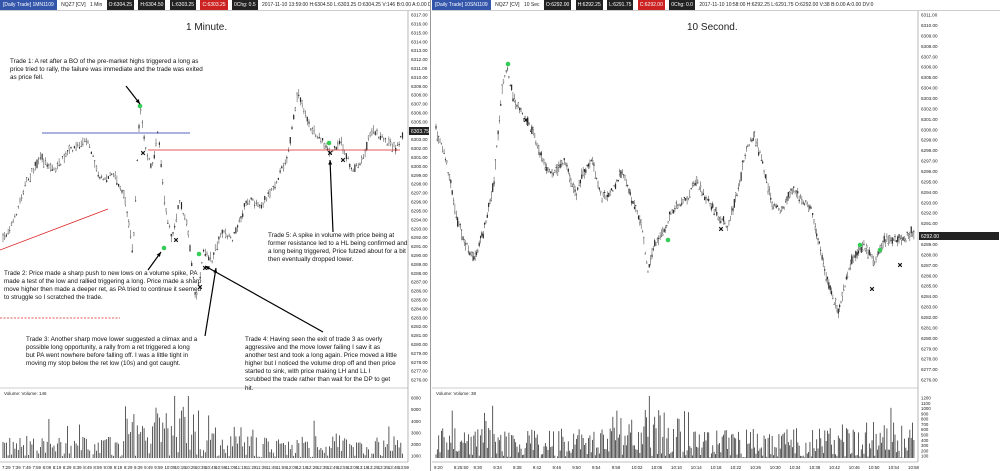  I want to click on instrument-tag: [Daily Trade] 10SN1109, so click(461, 5).